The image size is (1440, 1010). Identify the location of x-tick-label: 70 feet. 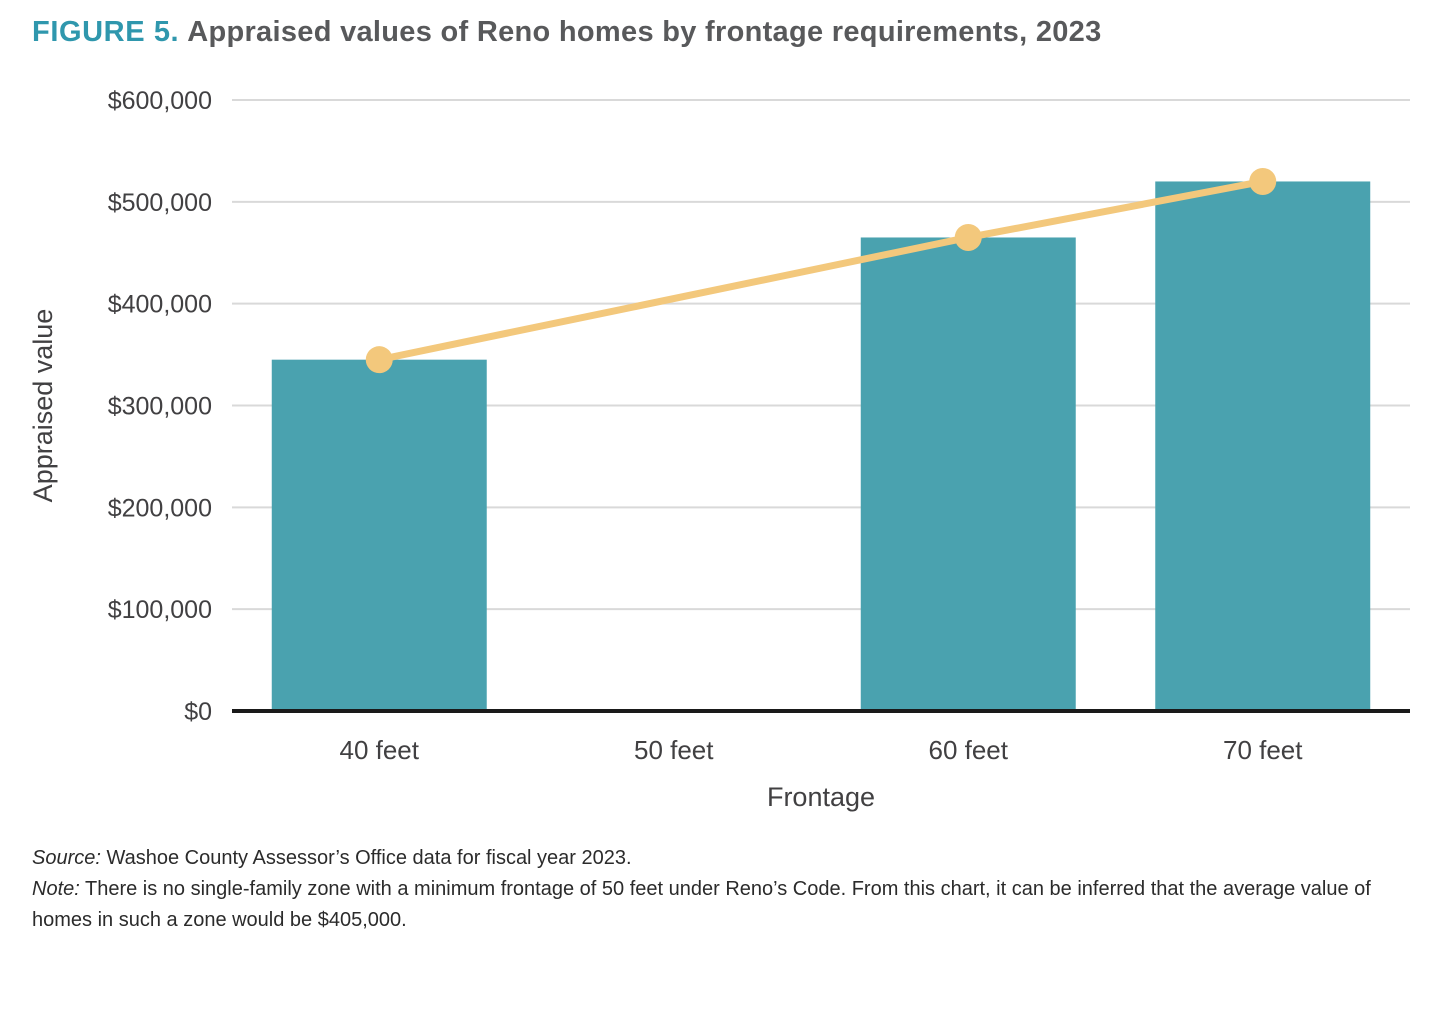
(1263, 750).